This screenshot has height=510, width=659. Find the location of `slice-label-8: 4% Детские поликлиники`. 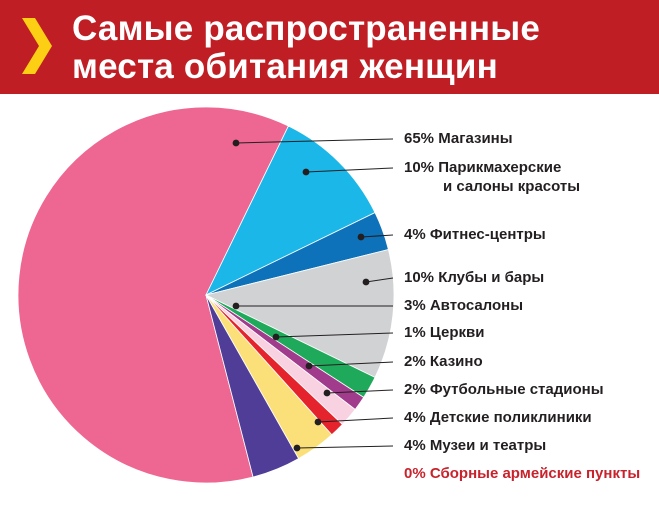

slice-label-8: 4% Детские поликлиники is located at coordinates (498, 417).